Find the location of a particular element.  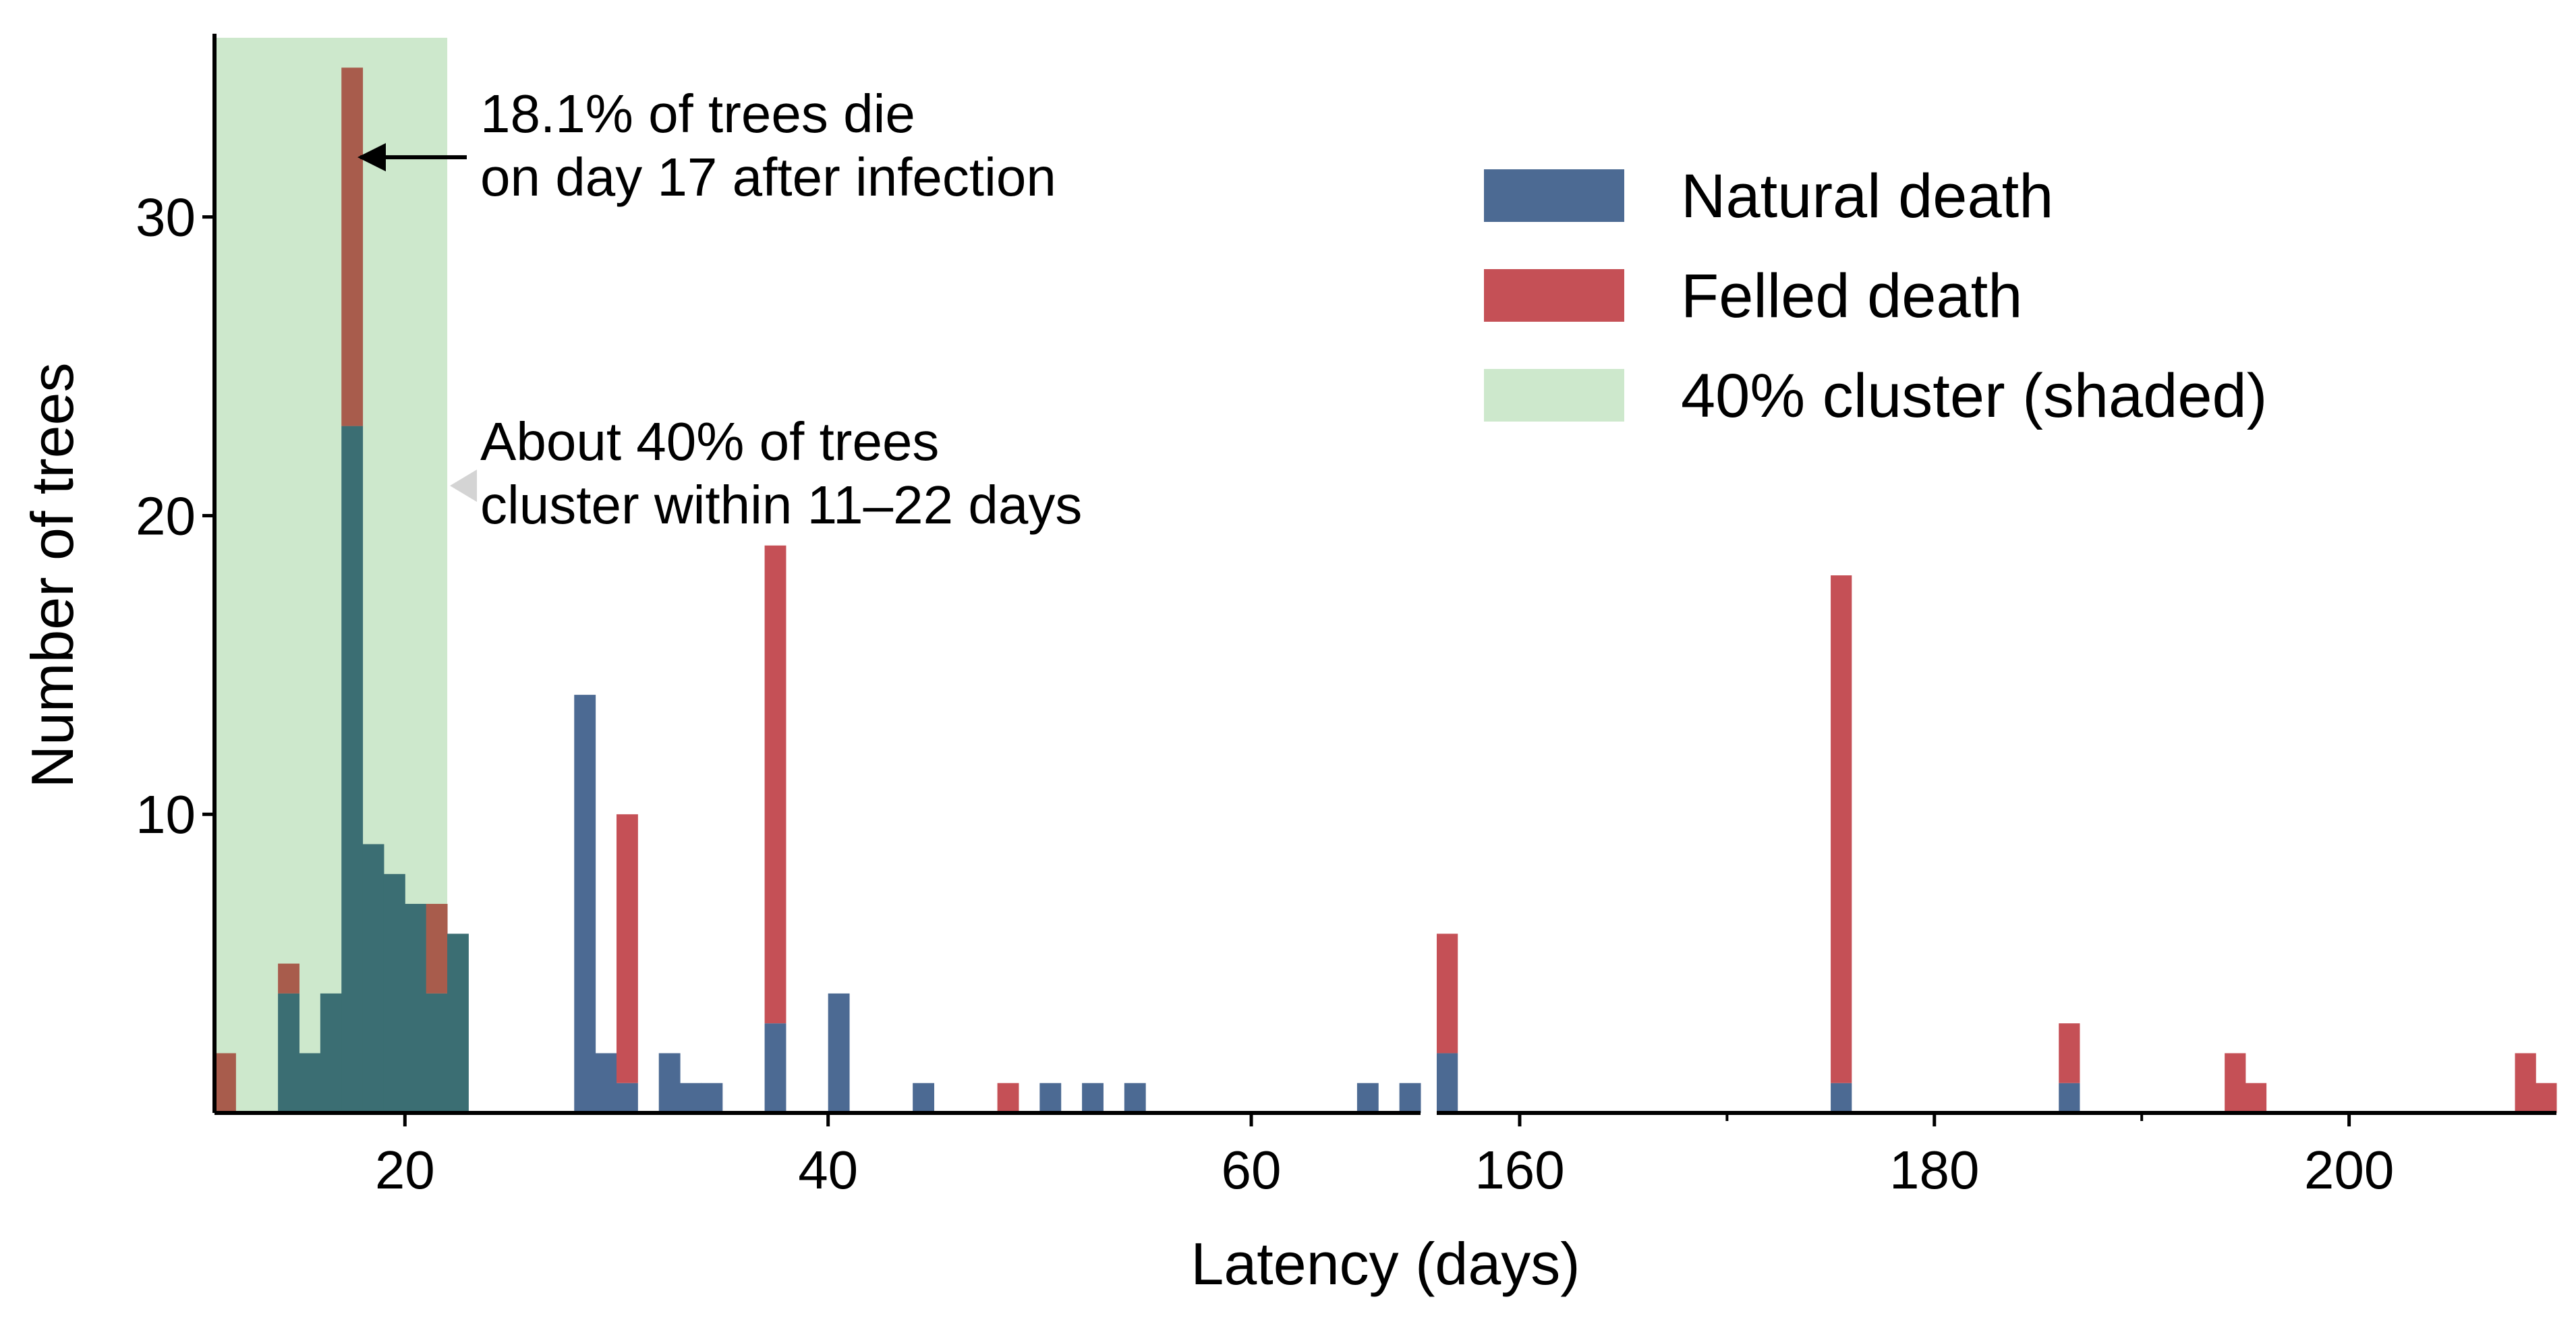

annotation-peak-line-2: on day 17 after infection is located at coordinates (768, 177).